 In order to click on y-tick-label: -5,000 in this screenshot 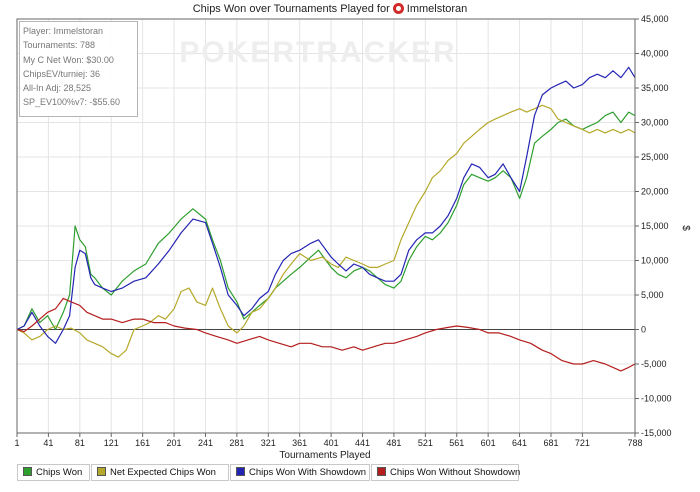, I will do `click(654, 364)`.